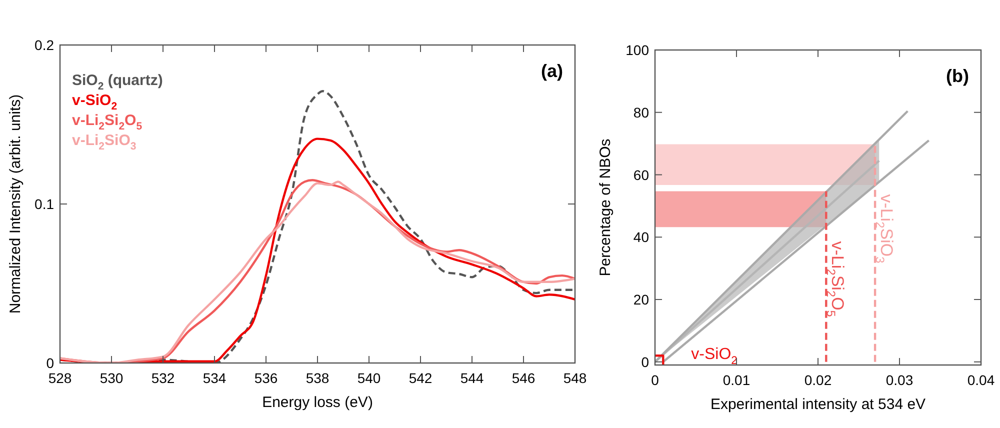  I want to click on text: v-Li$_{2}$Si$_{2}$O$_{5}$, so click(107, 122).